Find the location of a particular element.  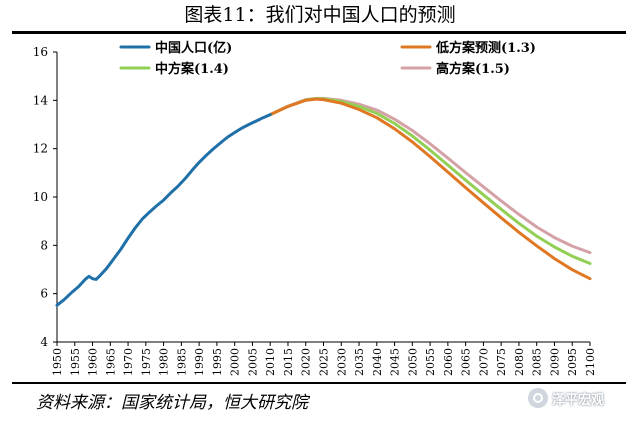

x-tick-label: 1970 is located at coordinates (128, 362).